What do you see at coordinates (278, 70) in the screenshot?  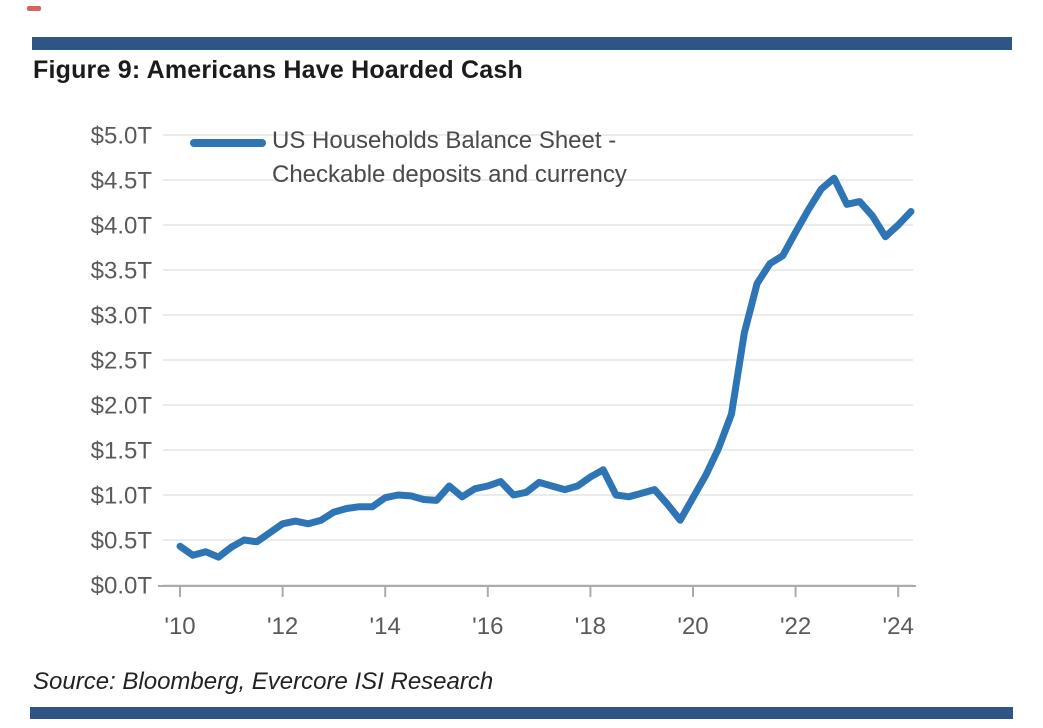 I see `figure-title: Figure 9: Americans Have Hoarded Cash` at bounding box center [278, 70].